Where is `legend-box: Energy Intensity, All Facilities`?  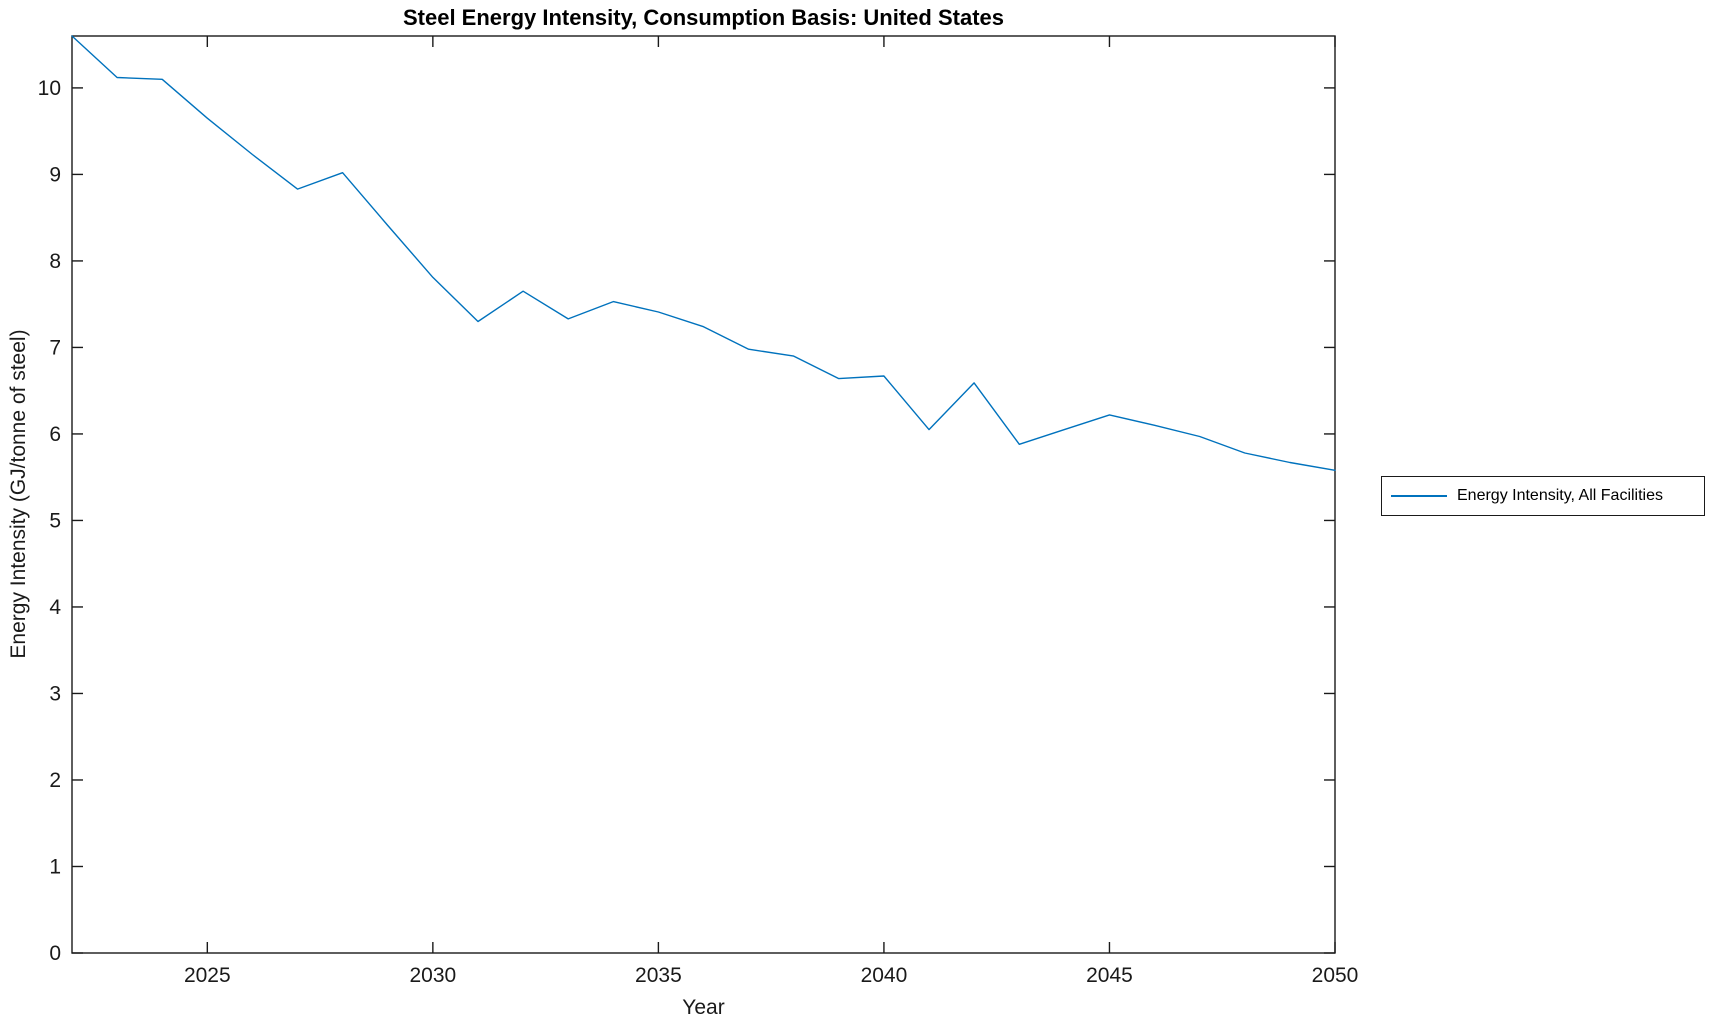
legend-box: Energy Intensity, All Facilities is located at coordinates (1543, 496).